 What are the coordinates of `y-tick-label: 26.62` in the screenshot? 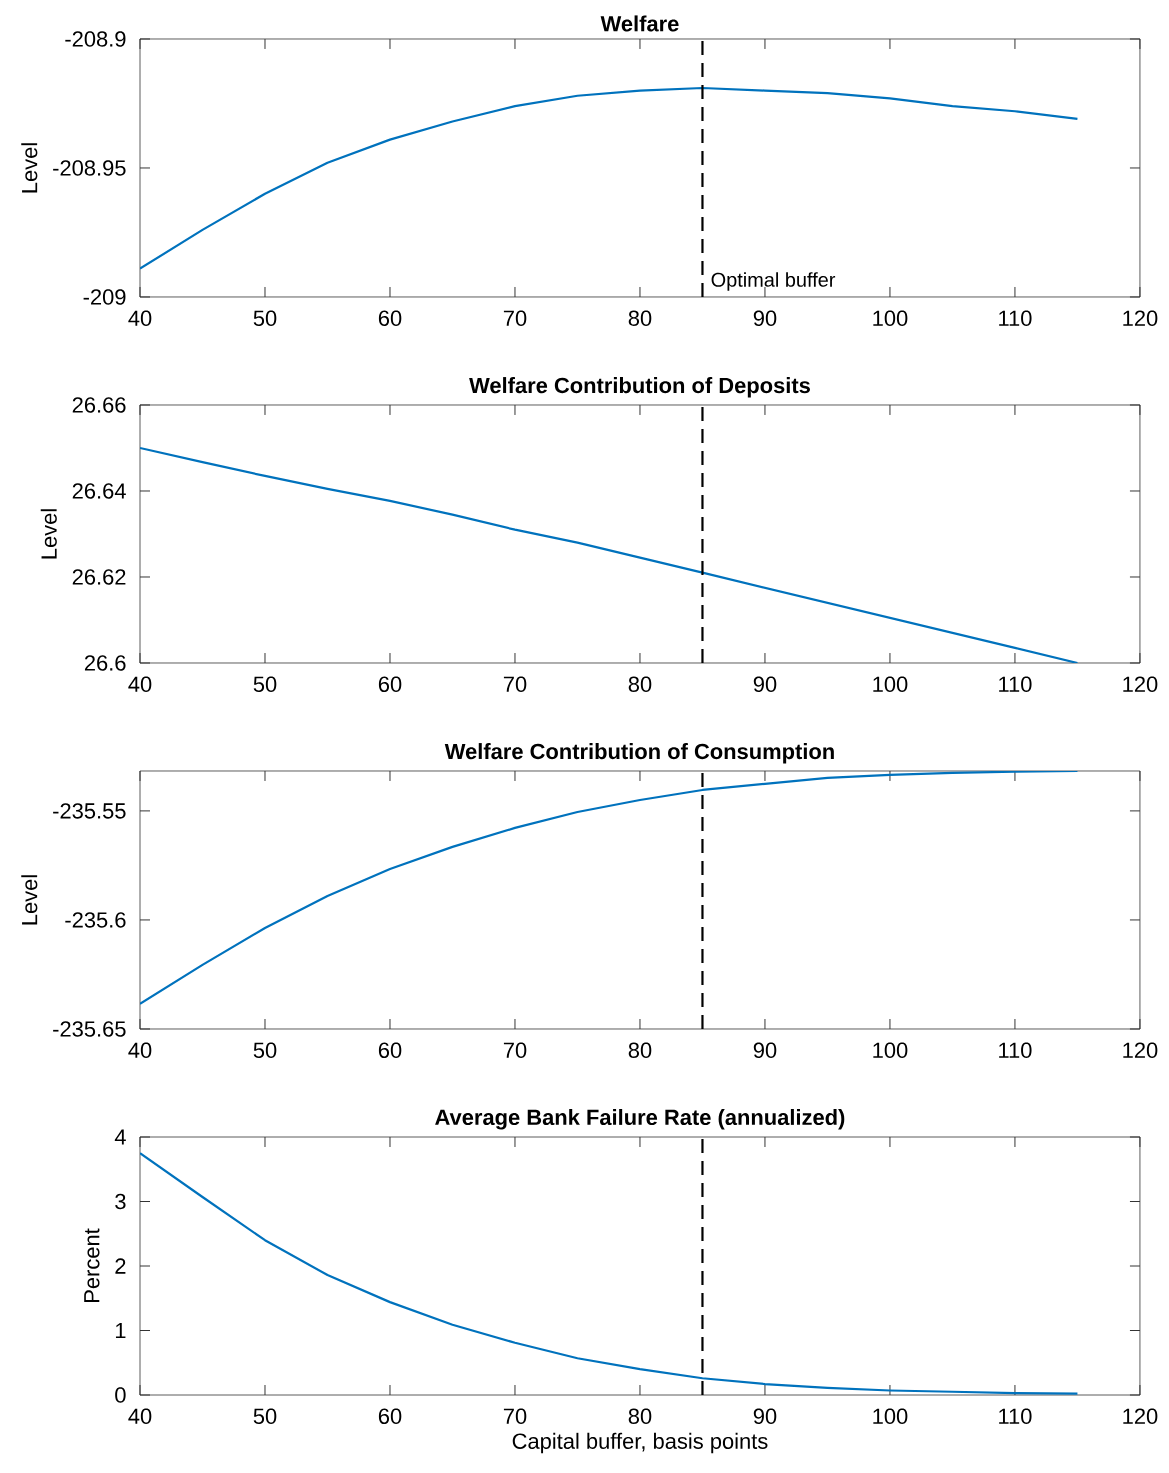 It's located at (99, 577).